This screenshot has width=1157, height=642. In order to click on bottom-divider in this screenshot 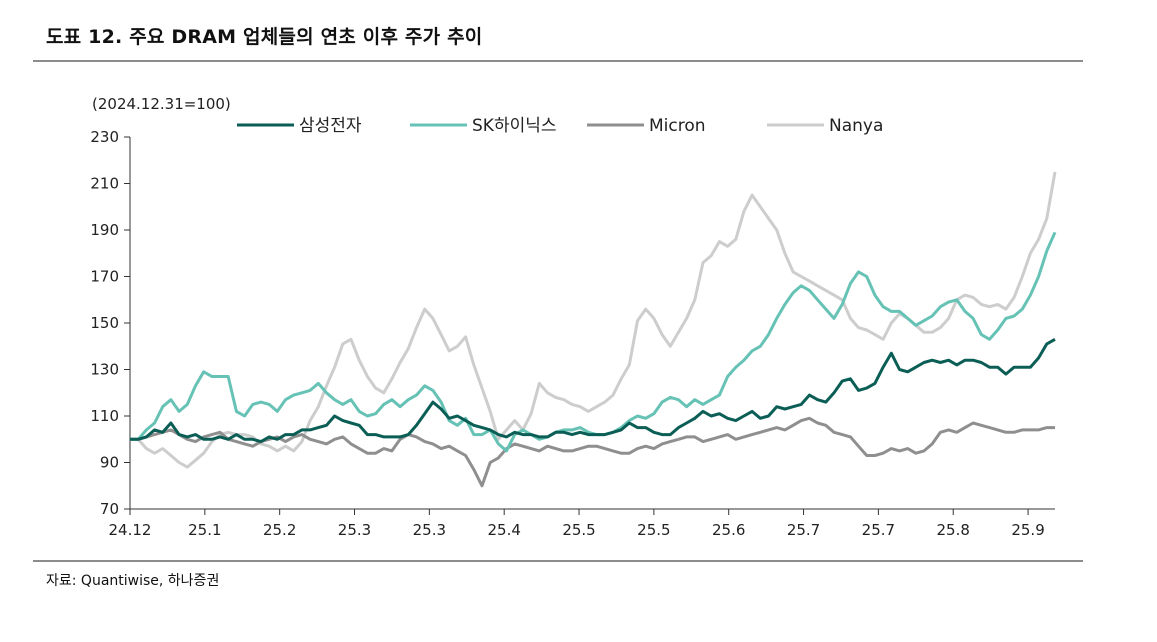, I will do `click(558, 561)`.